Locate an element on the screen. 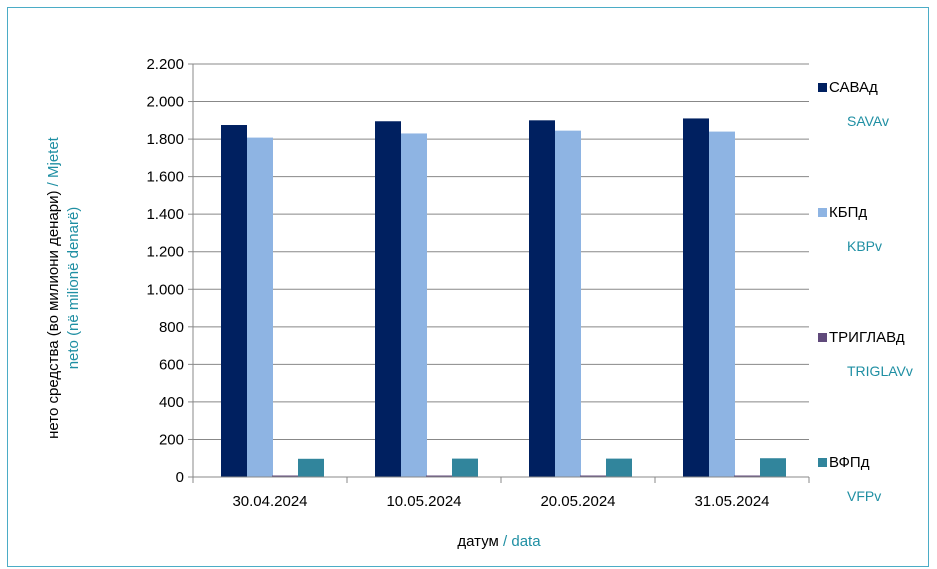  y-axis-title-line2: neto (në milionë denarë) is located at coordinates (73, 288).